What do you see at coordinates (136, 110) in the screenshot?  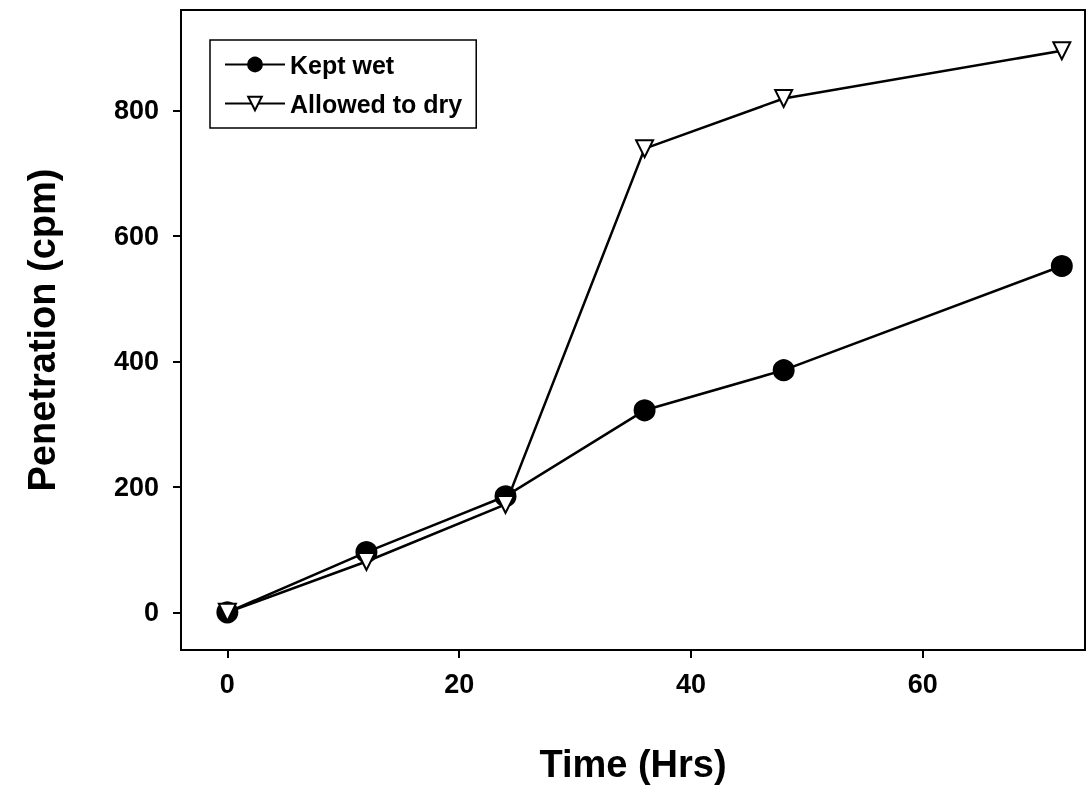 I see `y-tick-label: 800` at bounding box center [136, 110].